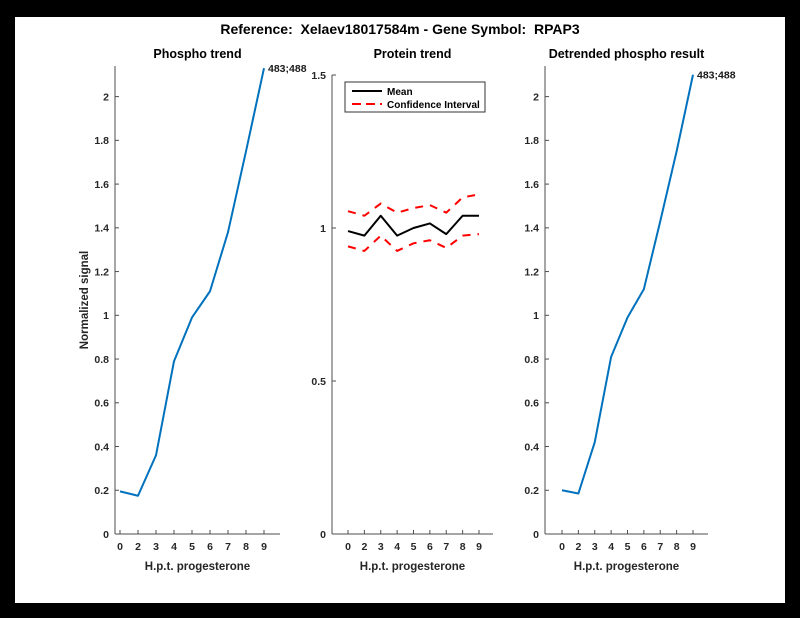 The height and width of the screenshot is (618, 800). What do you see at coordinates (192, 282) in the screenshot?
I see `phospho-signal-line` at bounding box center [192, 282].